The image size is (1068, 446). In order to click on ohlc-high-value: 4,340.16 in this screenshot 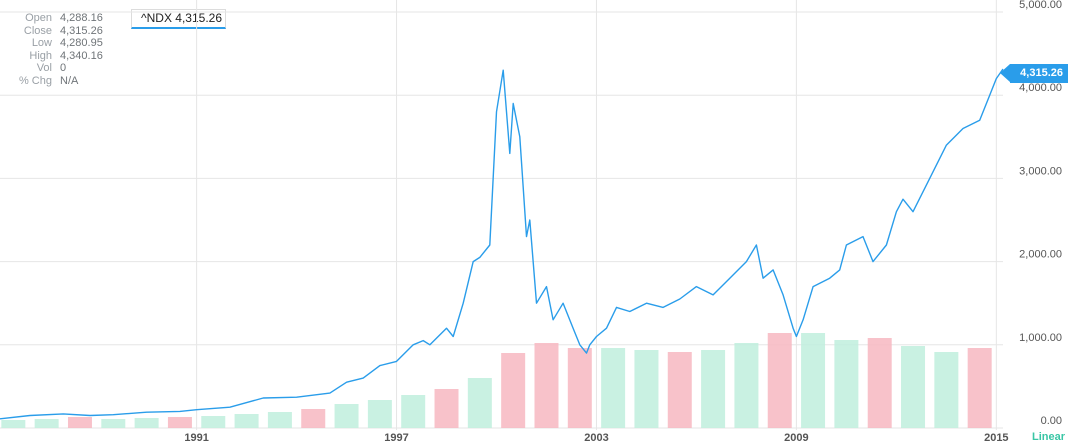, I will do `click(81, 55)`.